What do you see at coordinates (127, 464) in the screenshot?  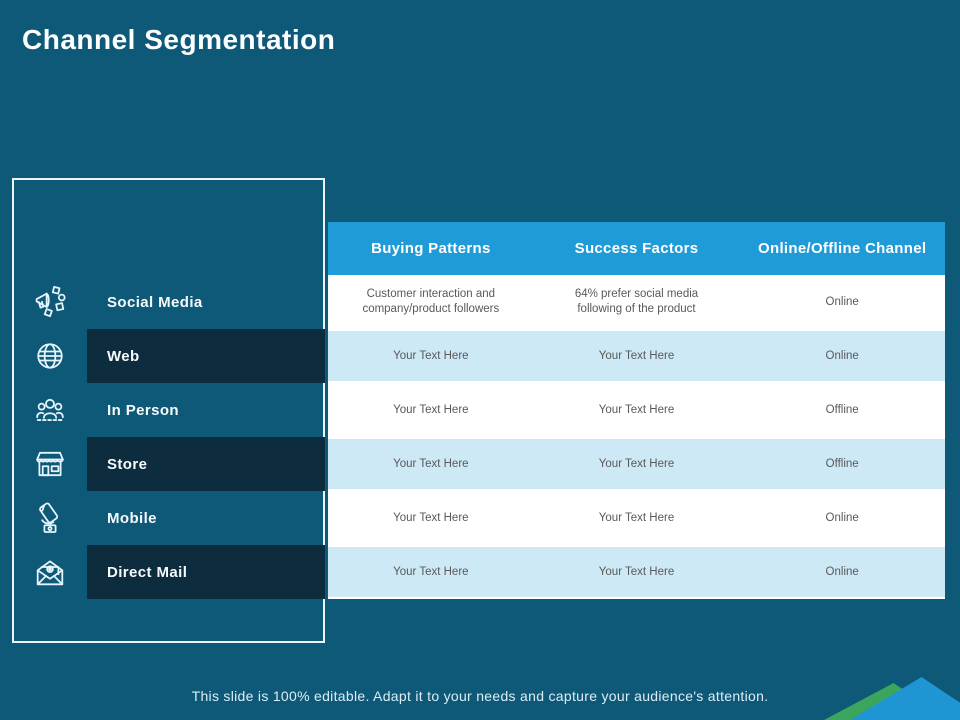 I see `channel-label: Store` at bounding box center [127, 464].